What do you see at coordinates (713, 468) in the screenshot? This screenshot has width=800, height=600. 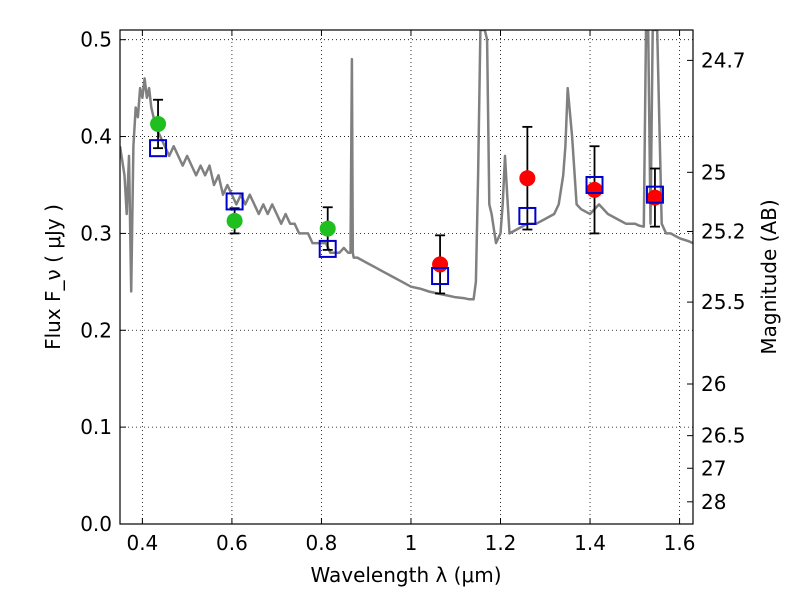 I see `magnitude-tick-label: 27` at bounding box center [713, 468].